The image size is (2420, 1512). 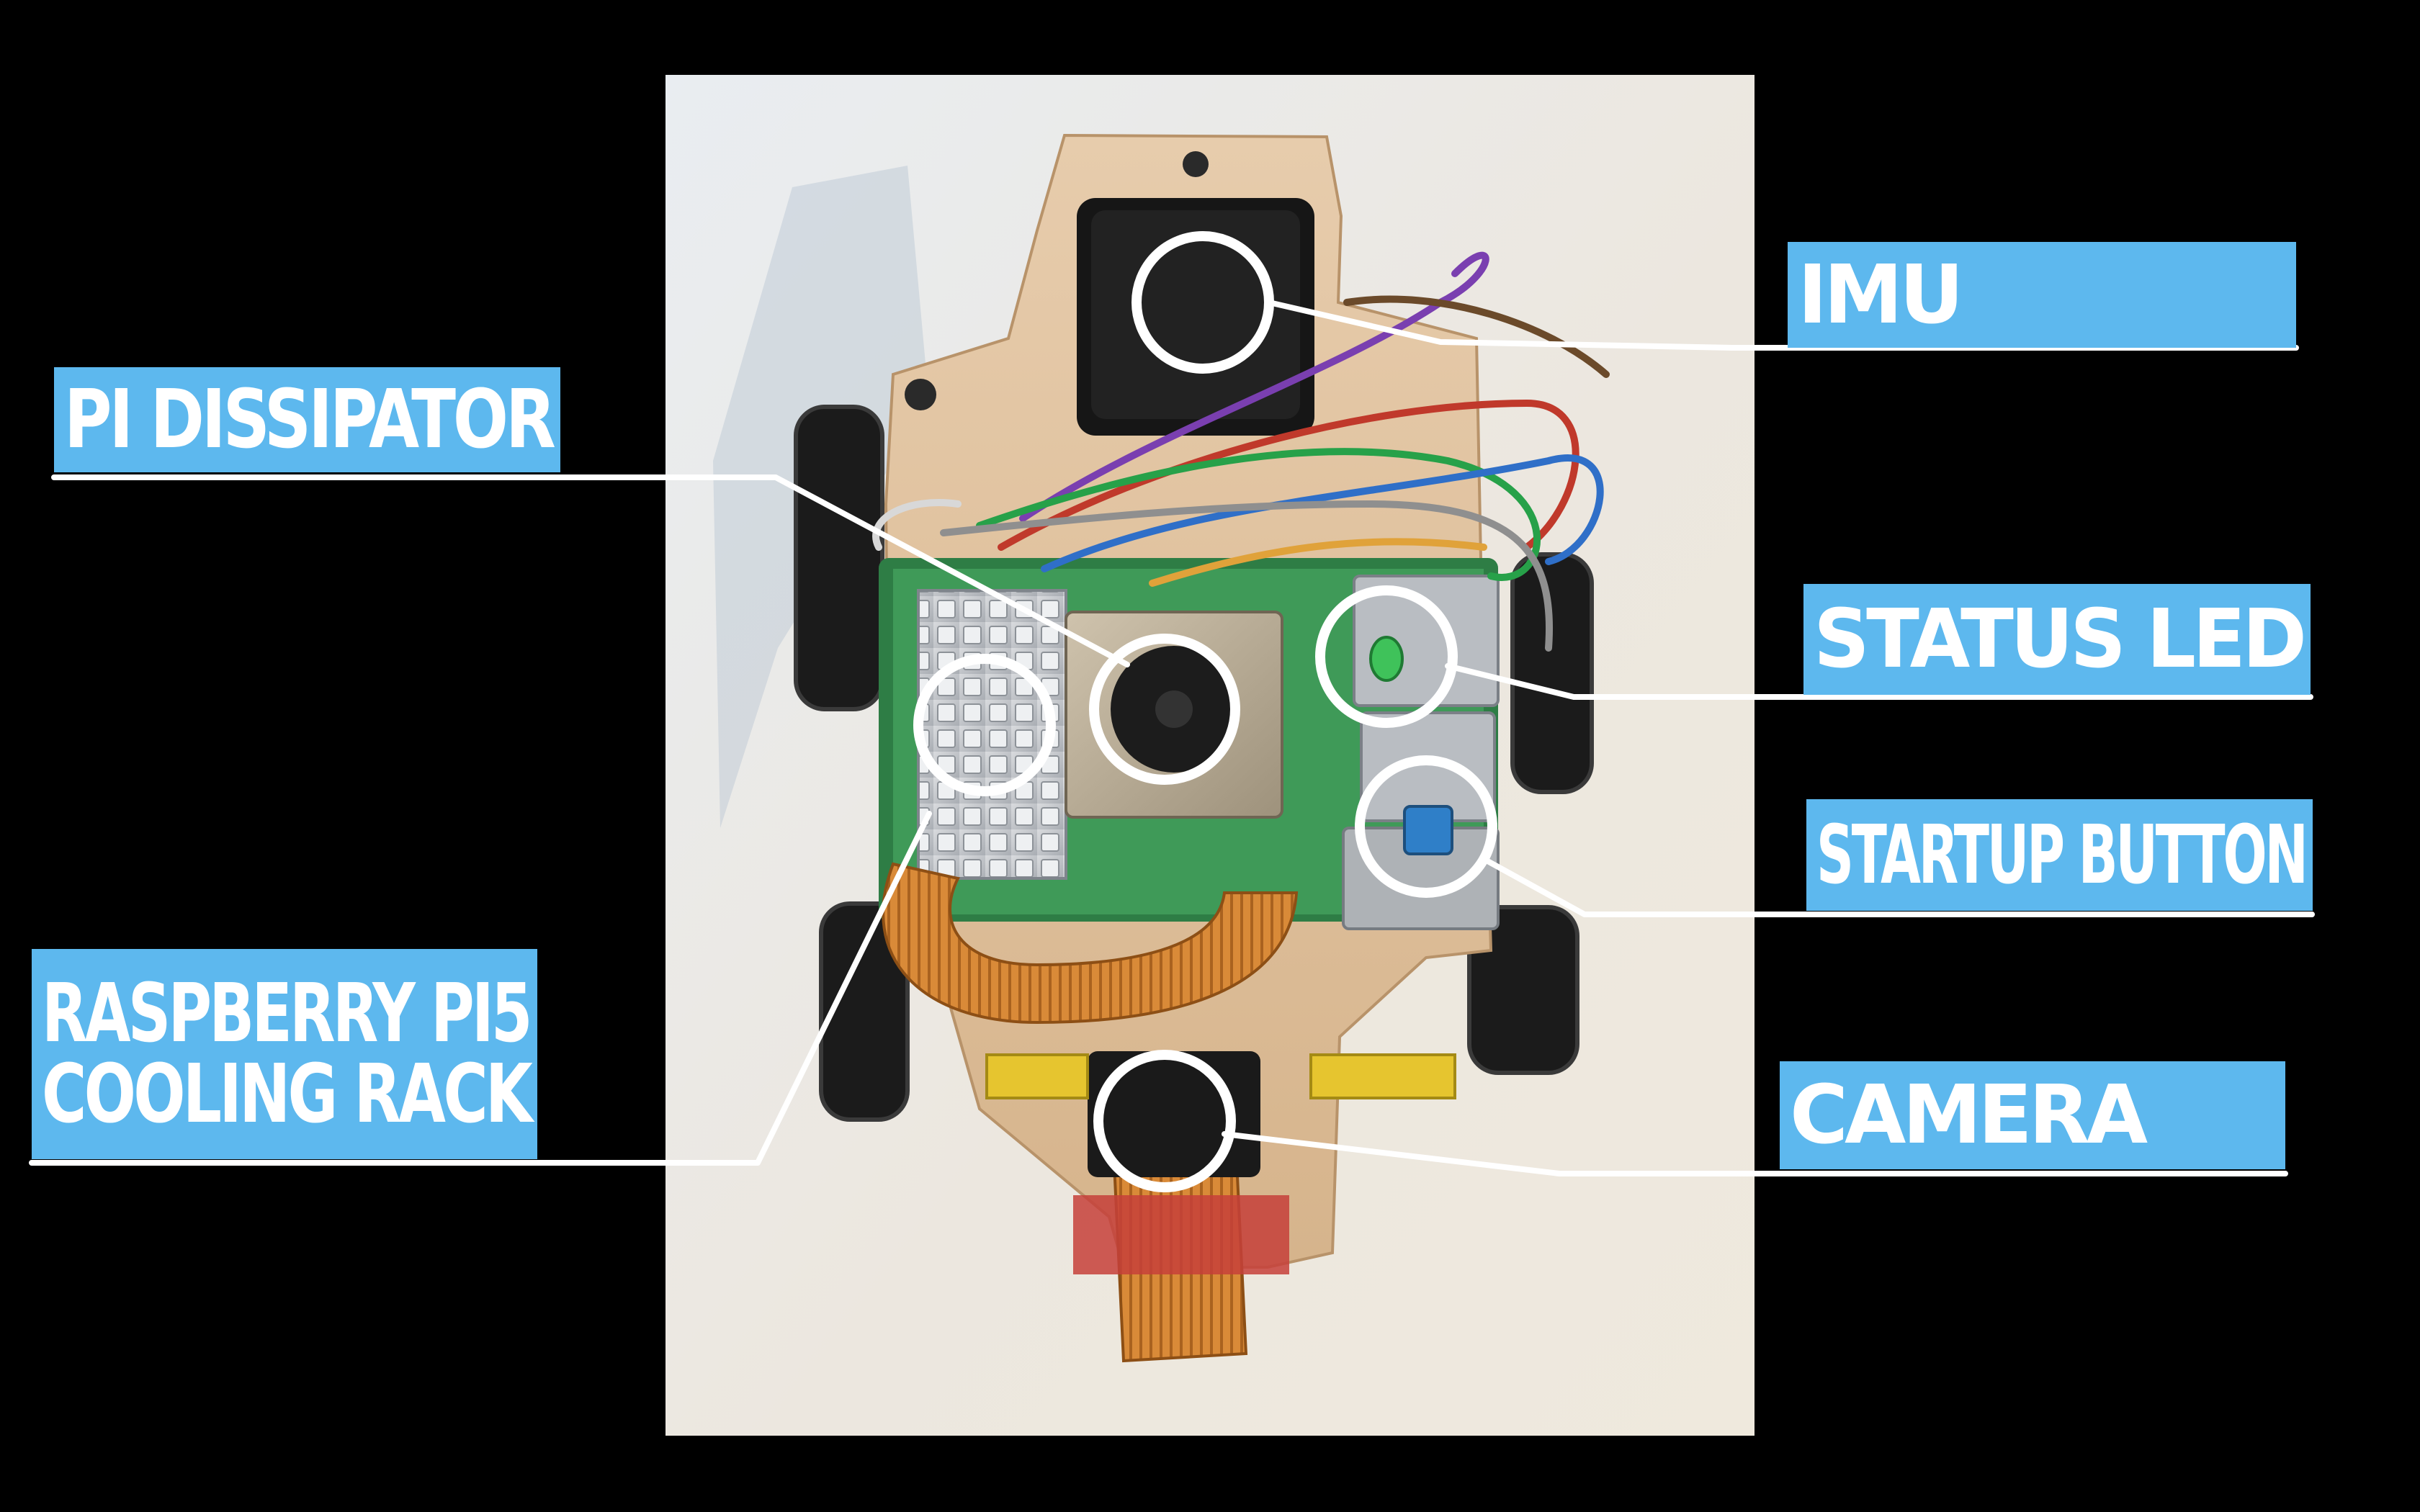 I want to click on label-startup-button-text: STARTUP BUTTON, so click(x=2062, y=855).